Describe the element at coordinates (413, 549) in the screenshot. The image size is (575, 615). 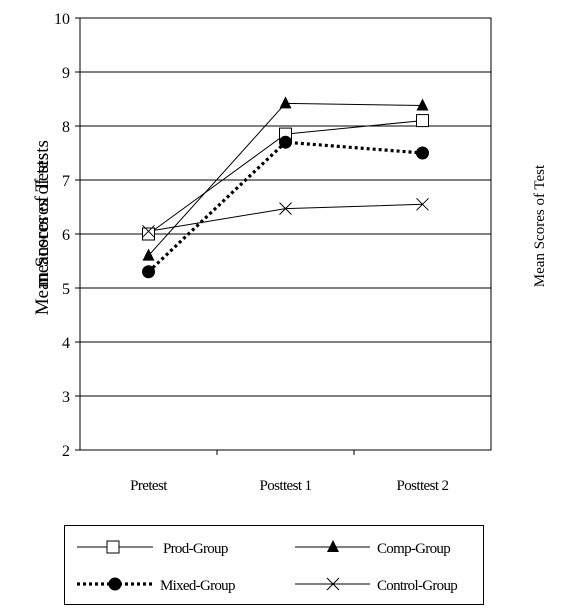
I see `legend-label-comp-group: Comp-Group` at that location.